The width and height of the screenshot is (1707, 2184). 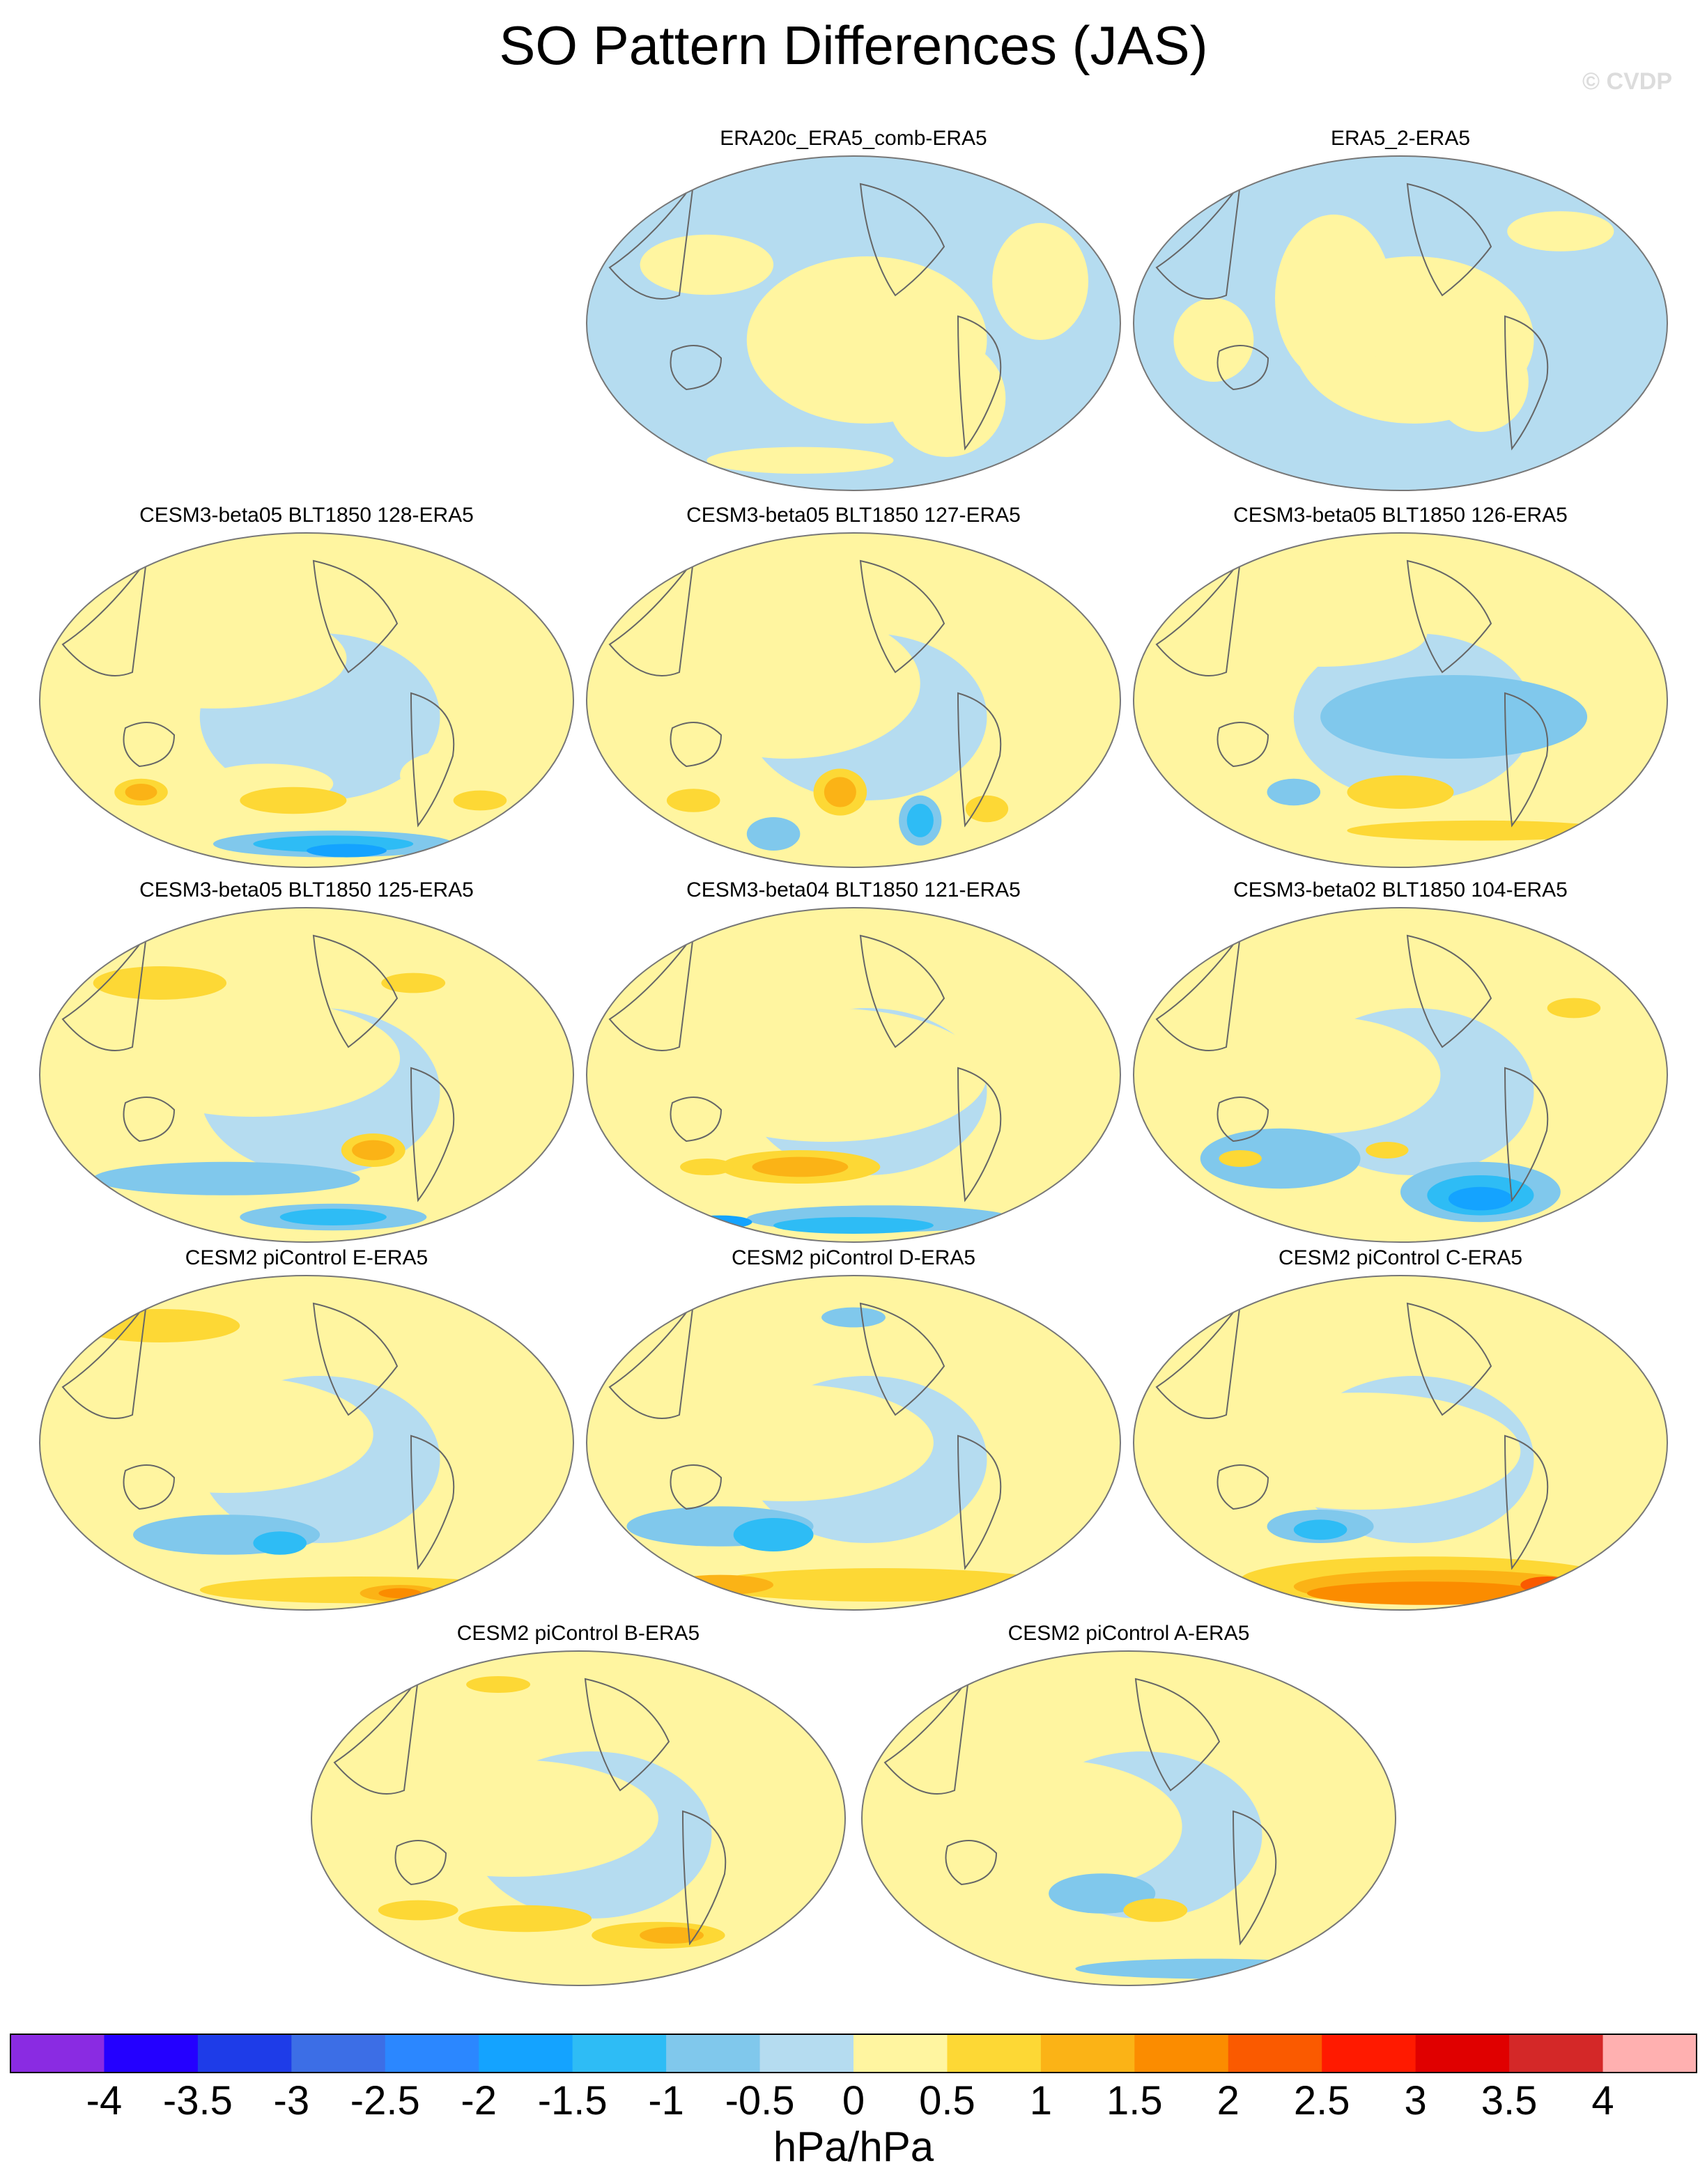 What do you see at coordinates (760, 2100) in the screenshot?
I see `colorbar-tick-label: -0.5` at bounding box center [760, 2100].